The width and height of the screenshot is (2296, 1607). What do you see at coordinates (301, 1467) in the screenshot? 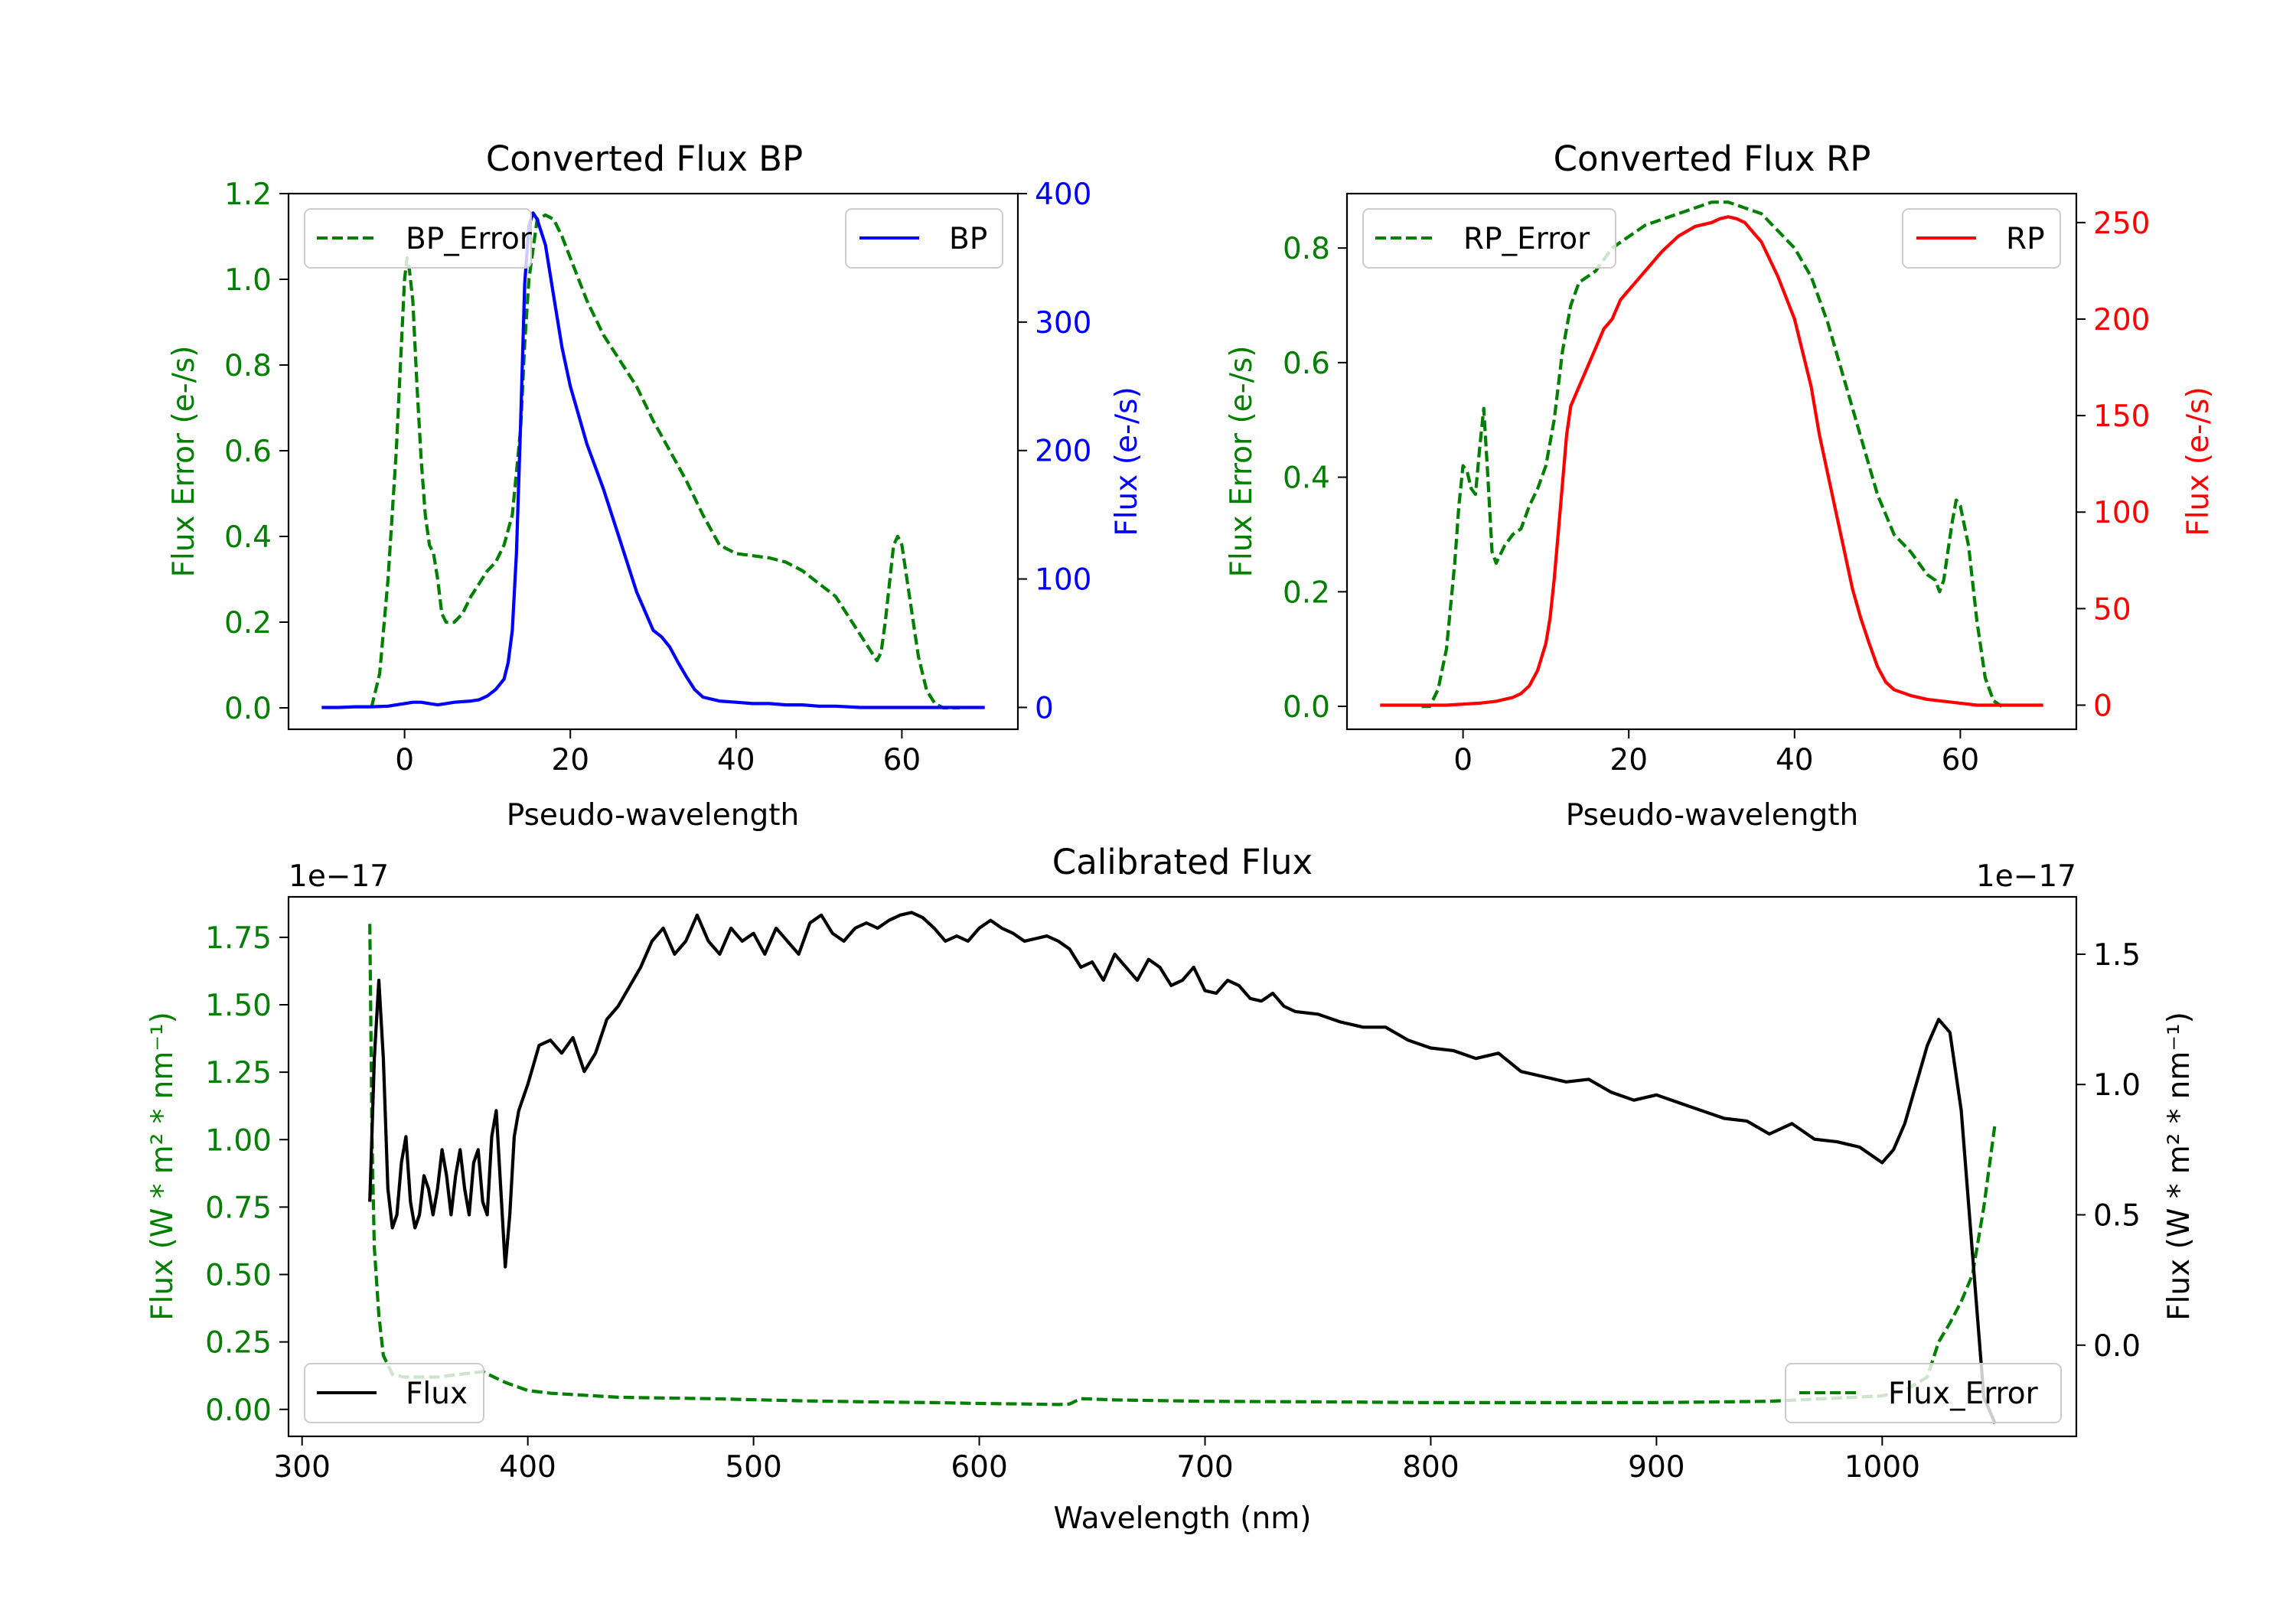
I see `cal-x-tick-label: 300` at bounding box center [301, 1467].